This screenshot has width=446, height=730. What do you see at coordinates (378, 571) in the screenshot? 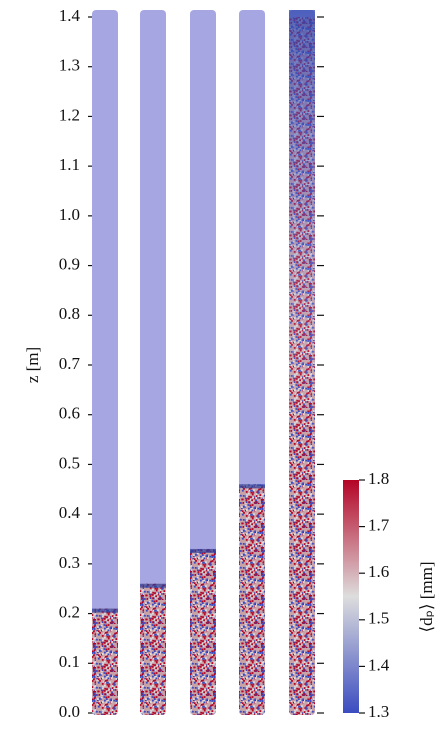
I see `colorbar-tick-label: 1.6` at bounding box center [378, 571].